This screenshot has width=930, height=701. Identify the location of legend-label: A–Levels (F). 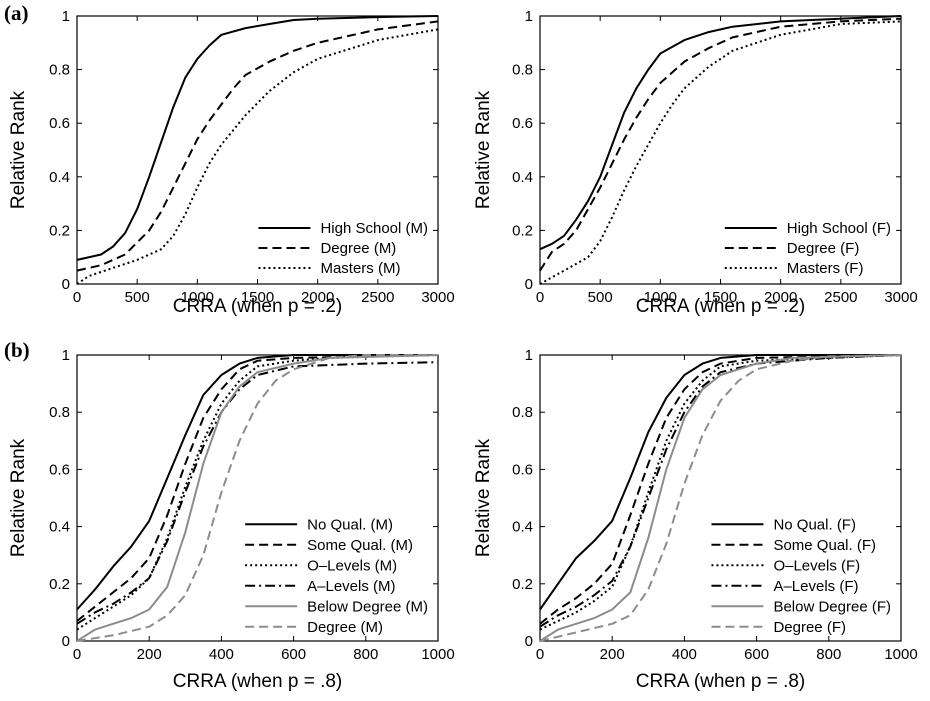
(815, 586).